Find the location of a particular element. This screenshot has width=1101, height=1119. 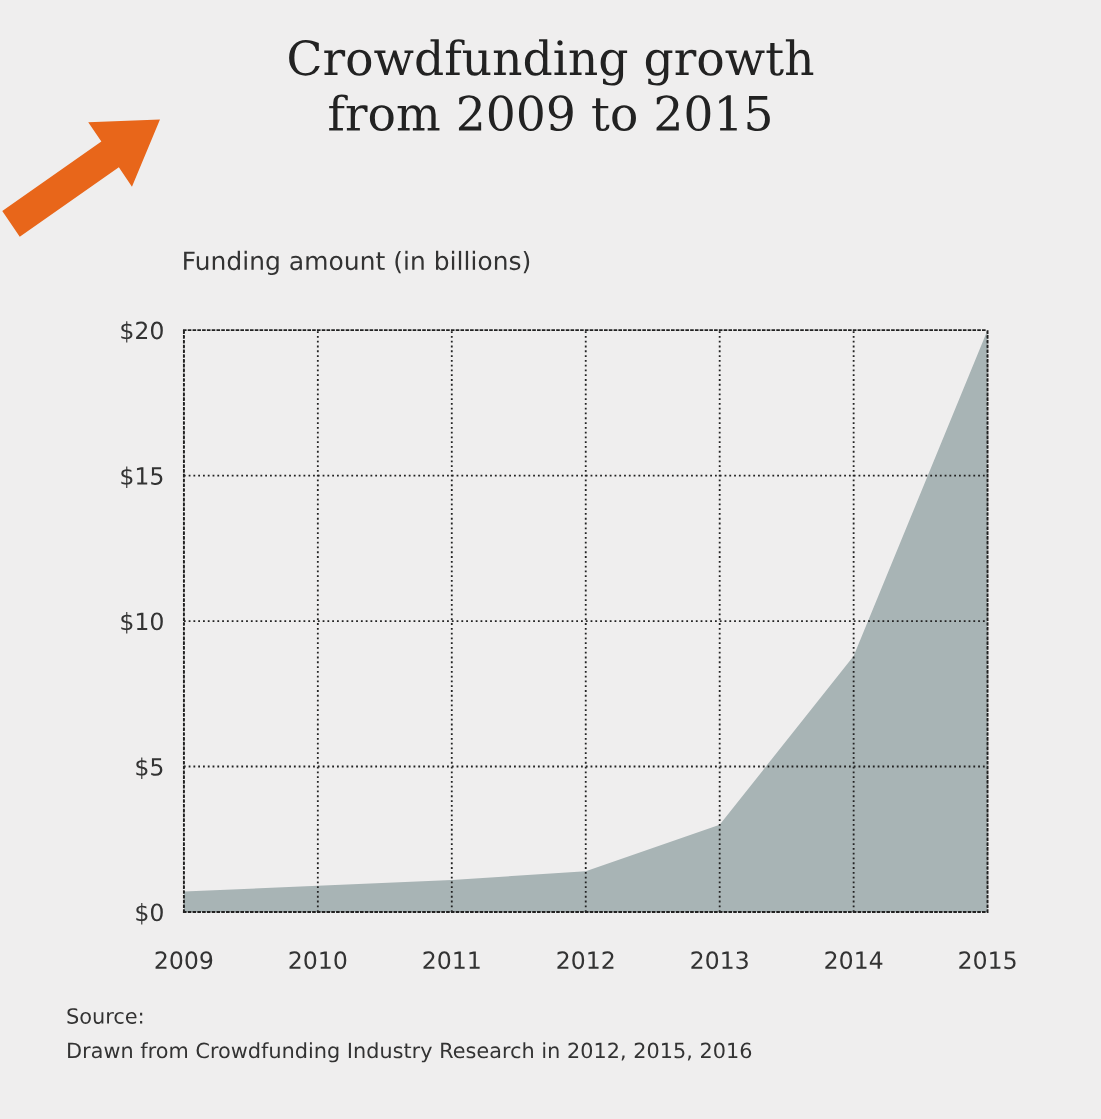

y-tick-label: $10 is located at coordinates (142, 623).